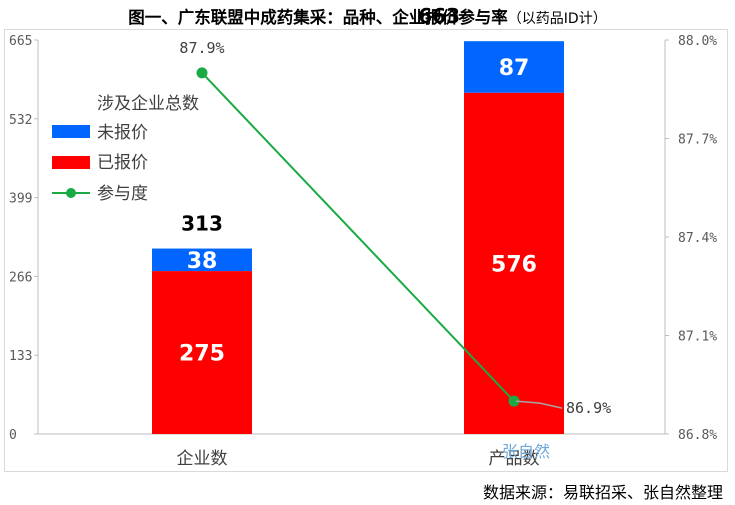 Image resolution: width=735 pixels, height=505 pixels. I want to click on participation-value-label: 87.9%, so click(201, 48).